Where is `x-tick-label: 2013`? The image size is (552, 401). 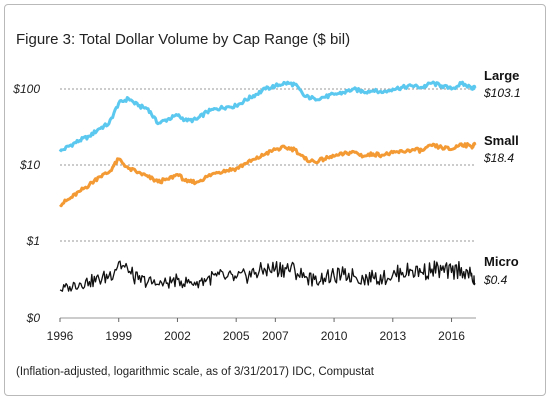 x-tick-label: 2013 is located at coordinates (392, 336).